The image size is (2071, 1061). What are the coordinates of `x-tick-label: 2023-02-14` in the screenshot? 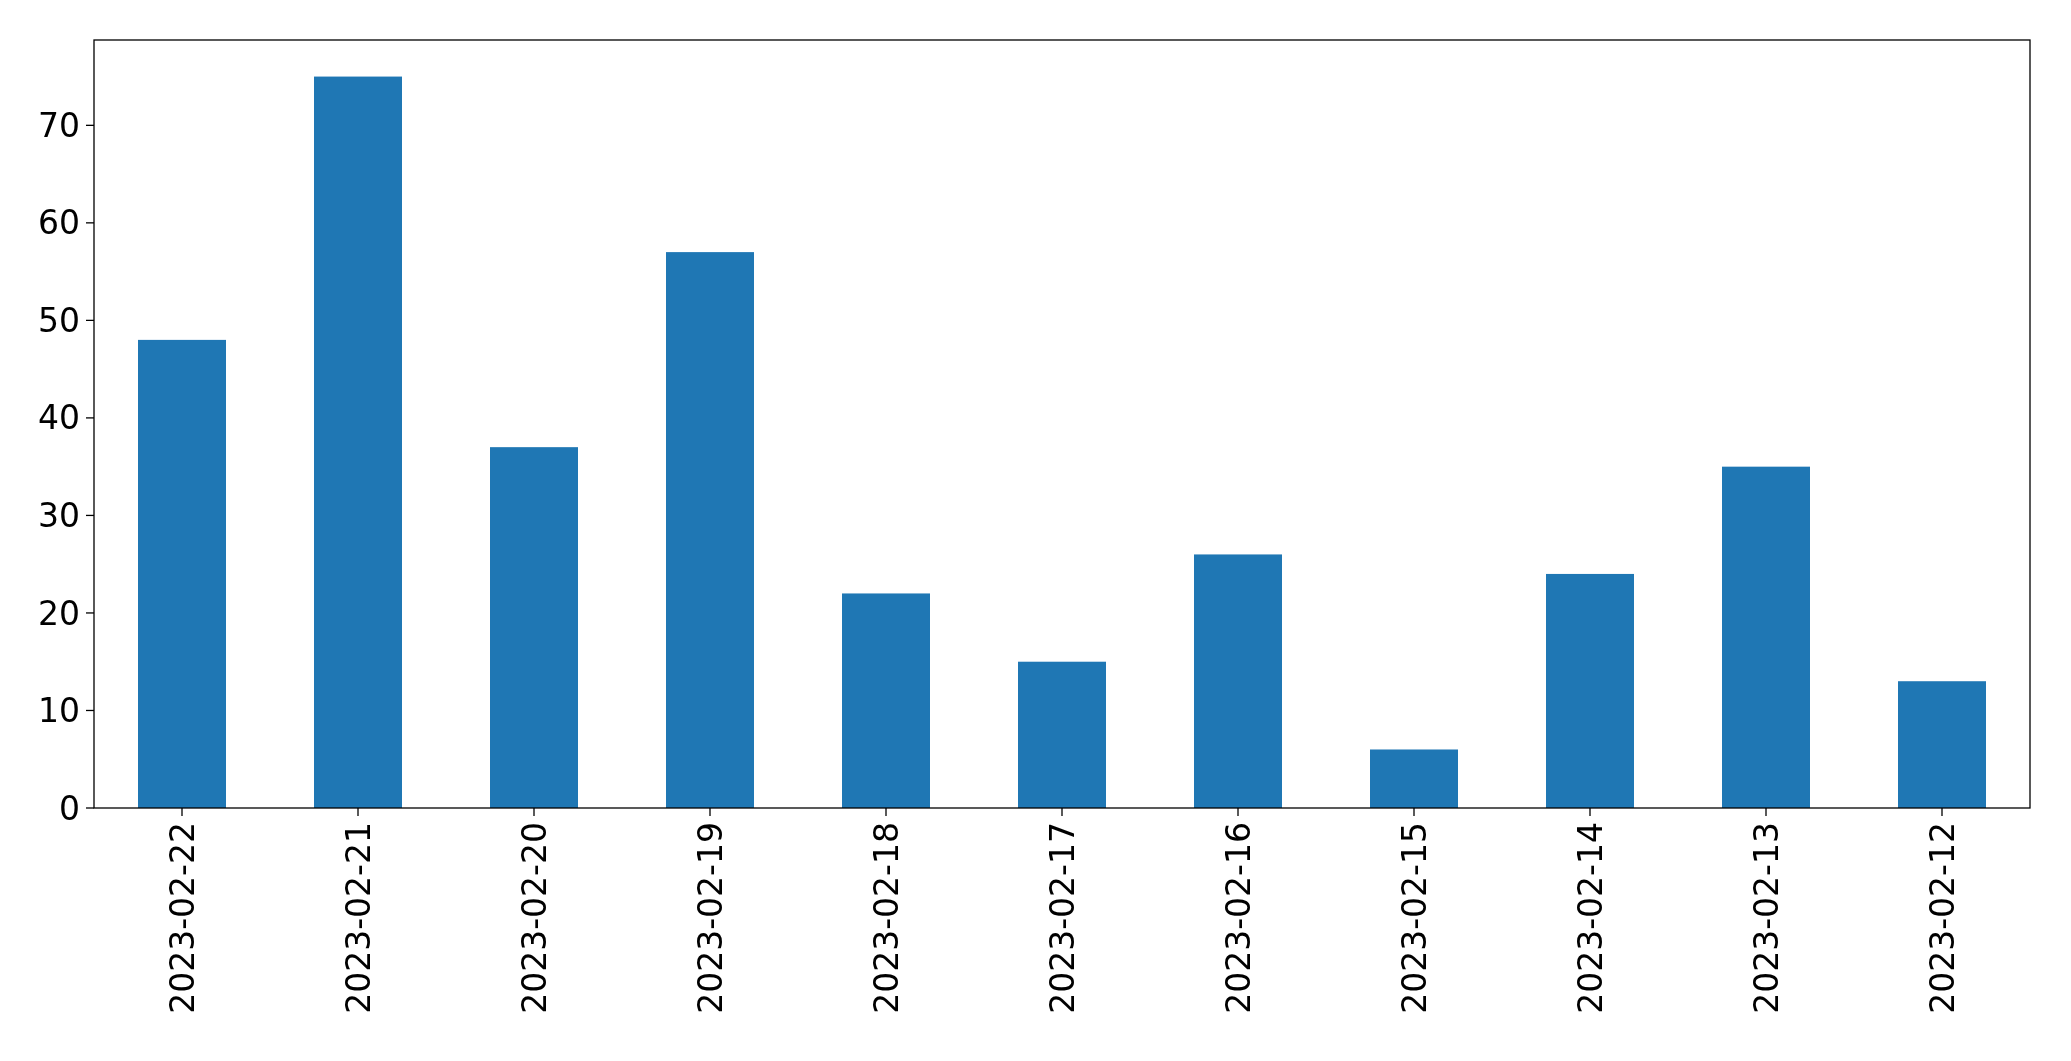 It's located at (1590, 918).